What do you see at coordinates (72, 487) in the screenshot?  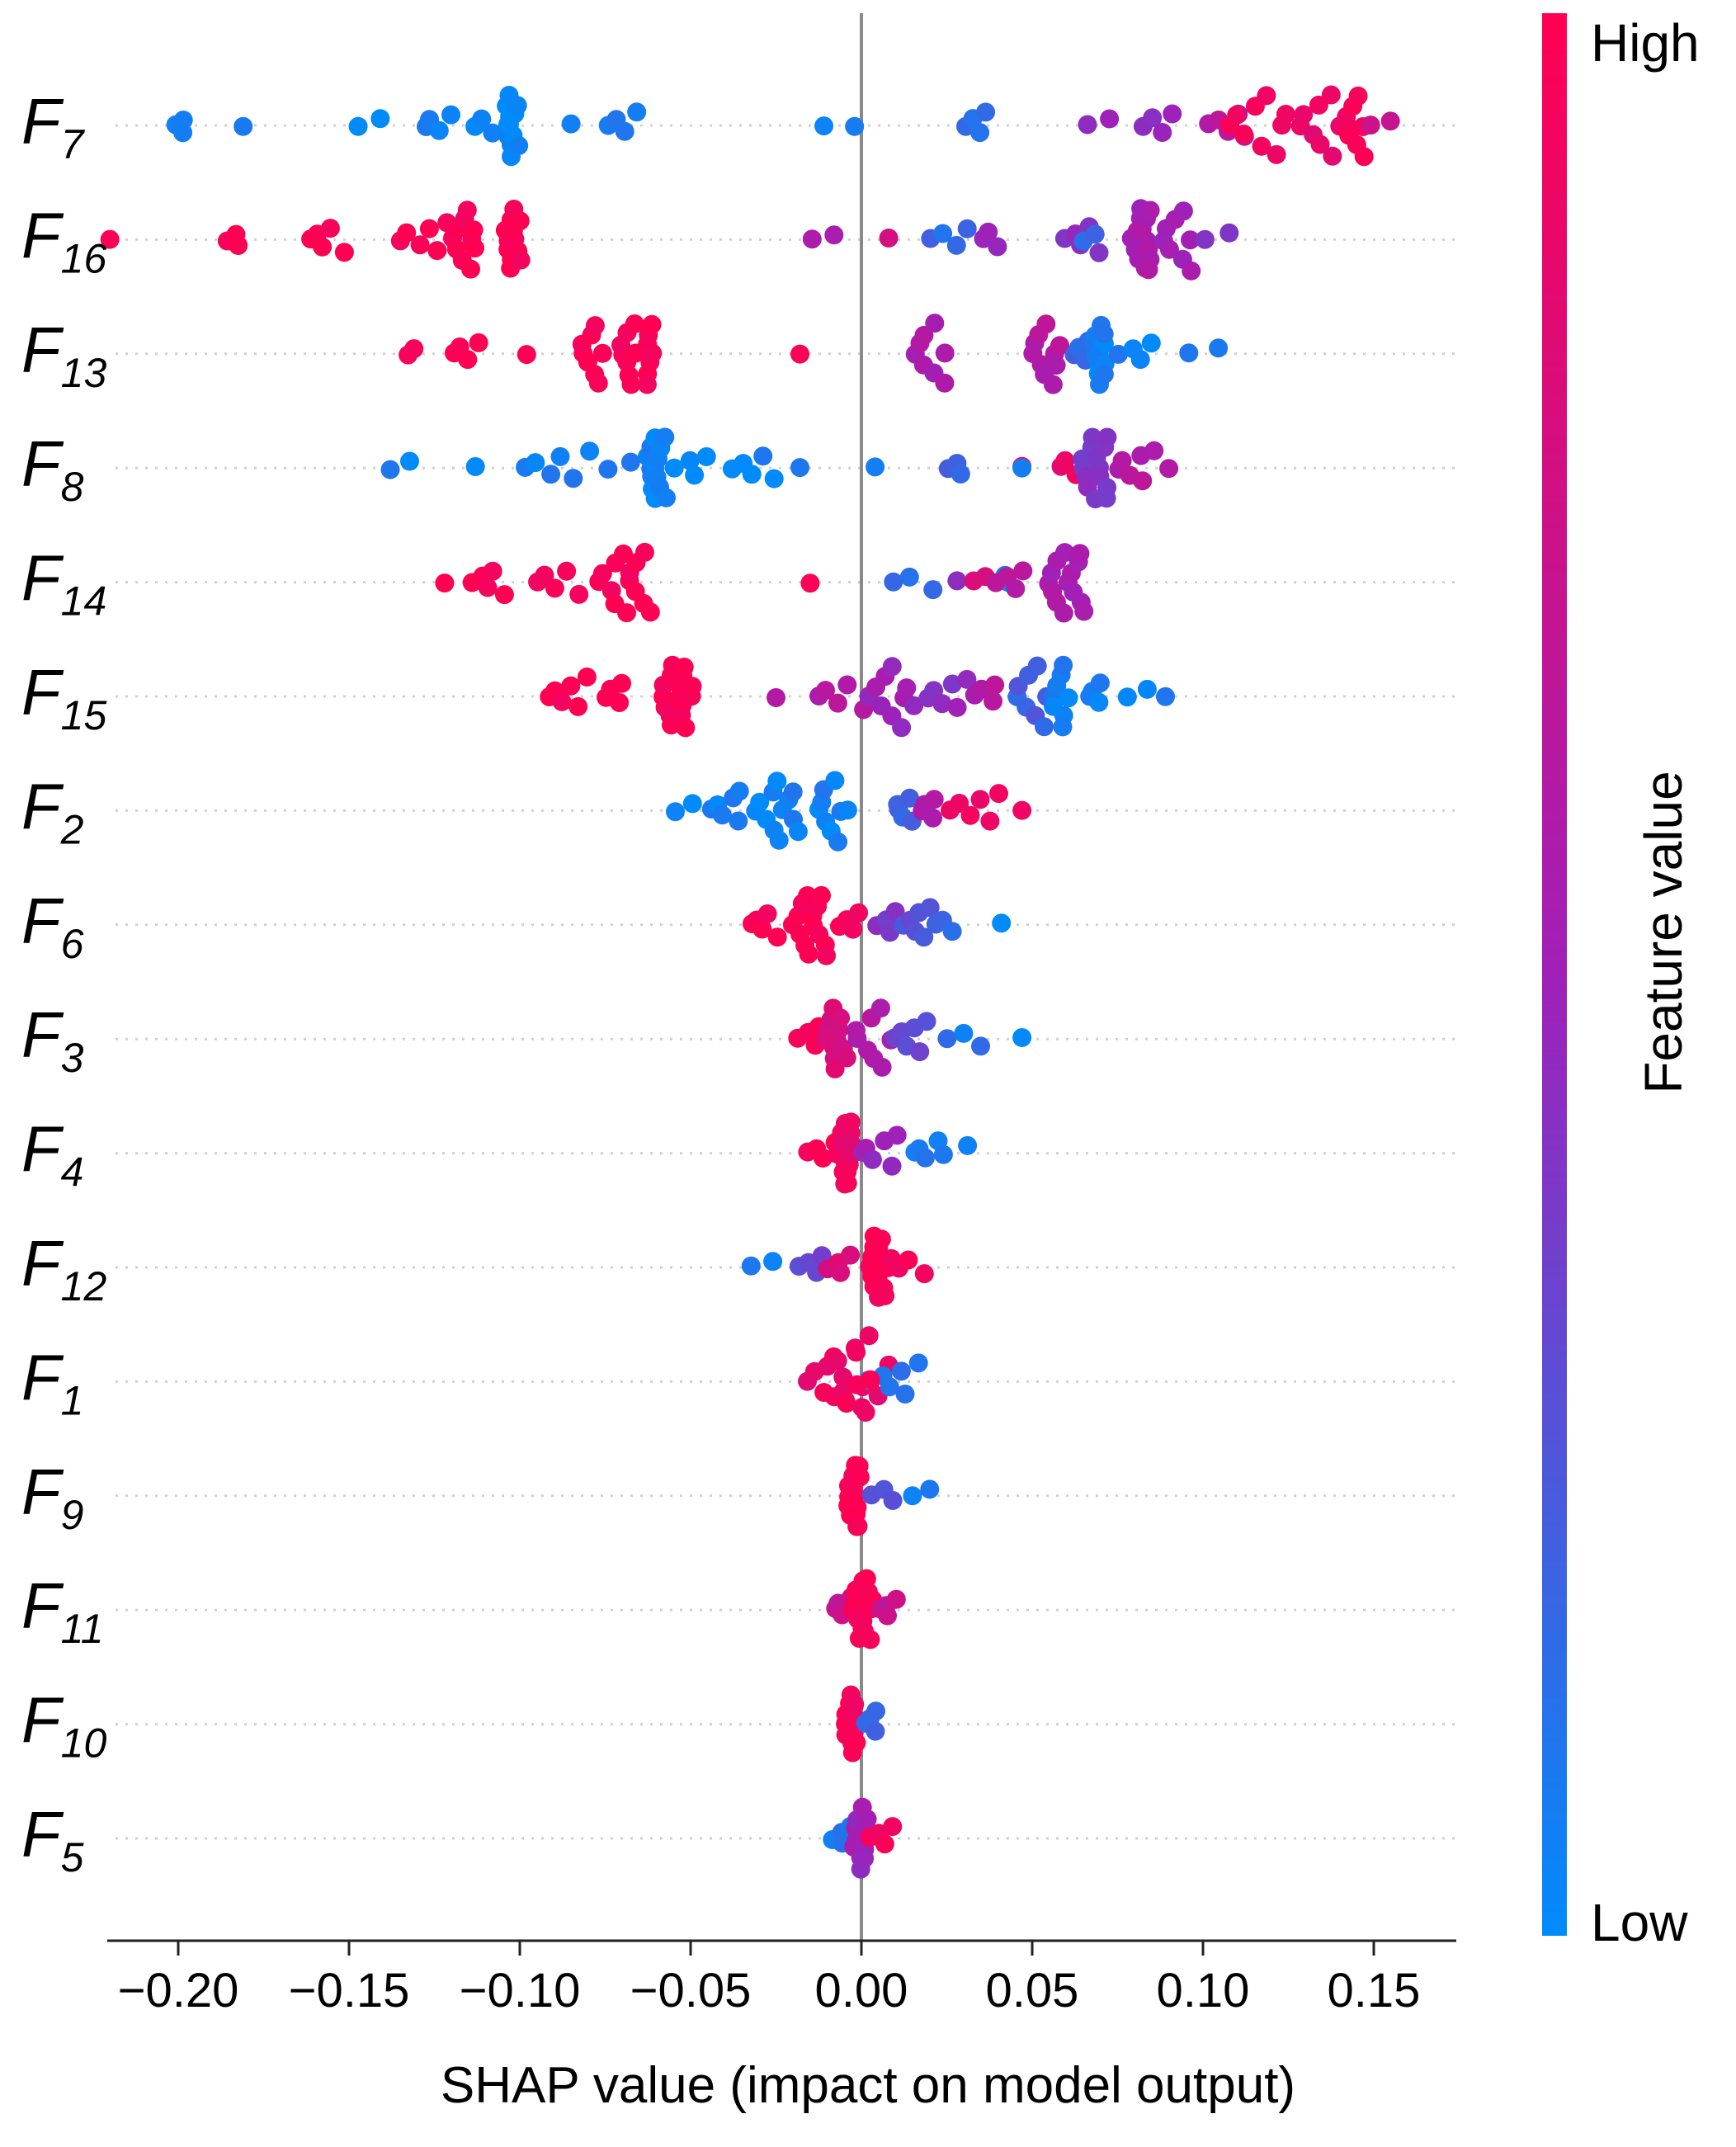 I see `feature-label-subscript: 8` at bounding box center [72, 487].